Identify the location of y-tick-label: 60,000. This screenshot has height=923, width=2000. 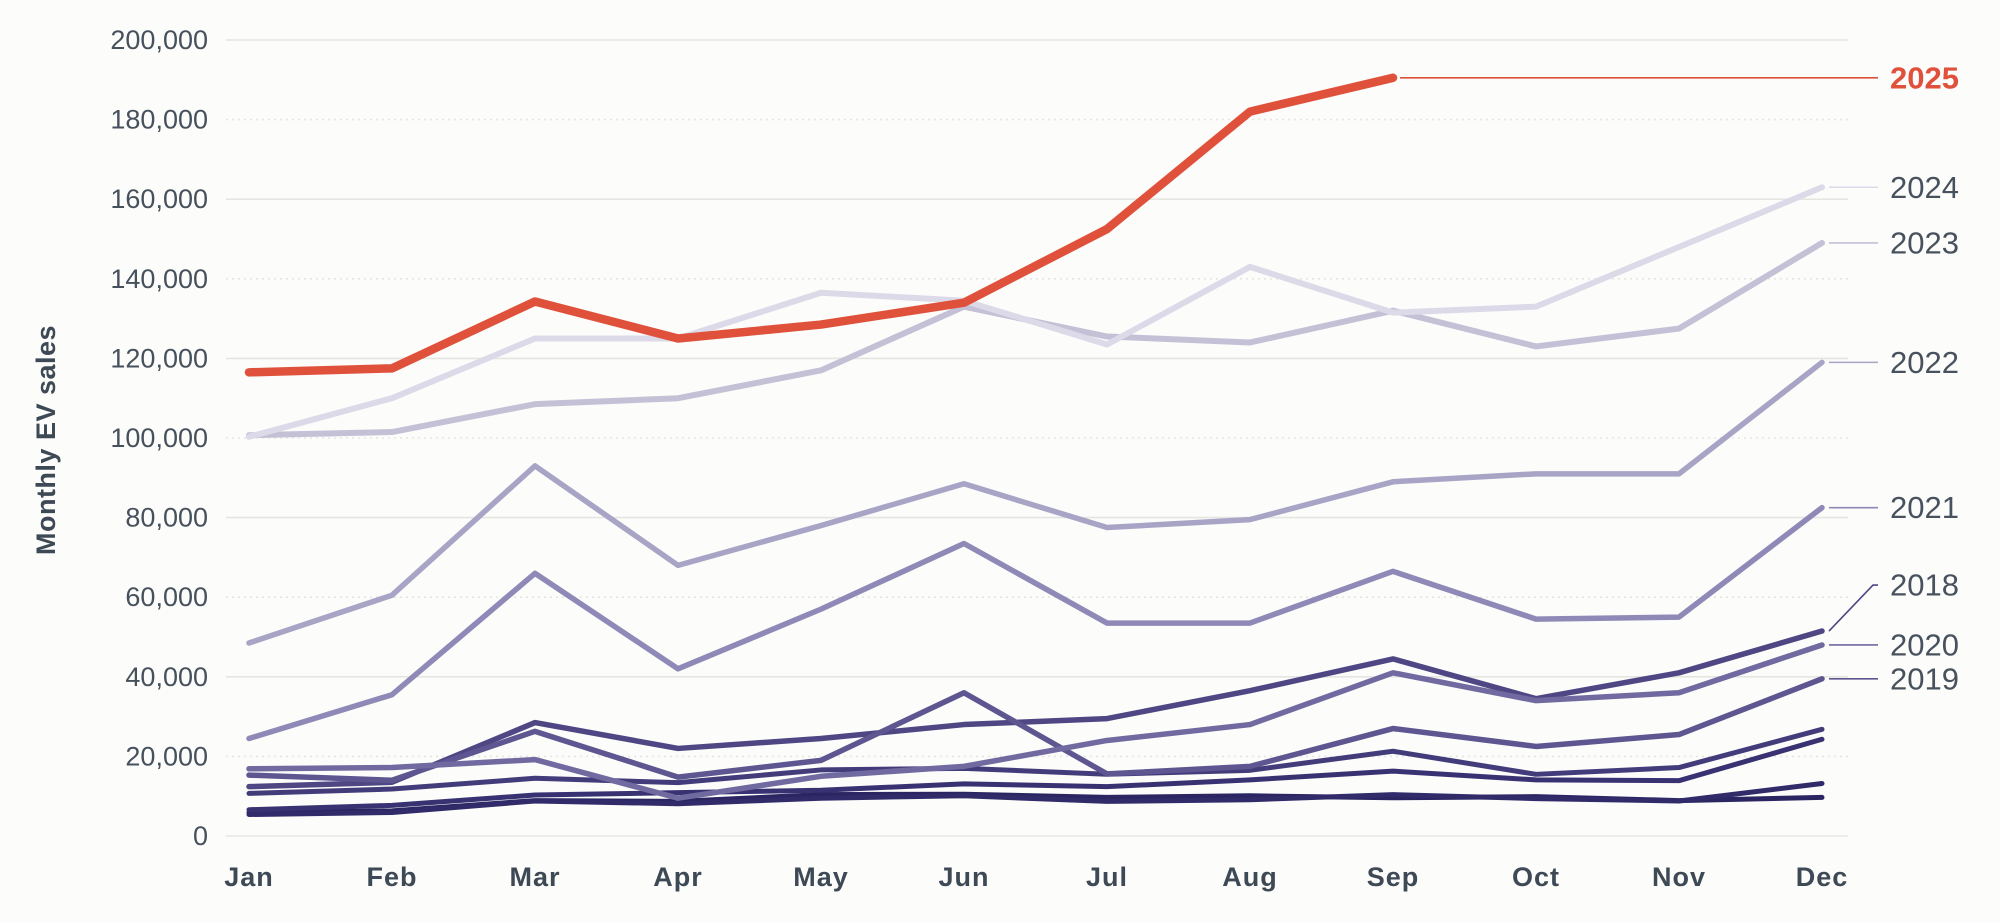
(166, 597).